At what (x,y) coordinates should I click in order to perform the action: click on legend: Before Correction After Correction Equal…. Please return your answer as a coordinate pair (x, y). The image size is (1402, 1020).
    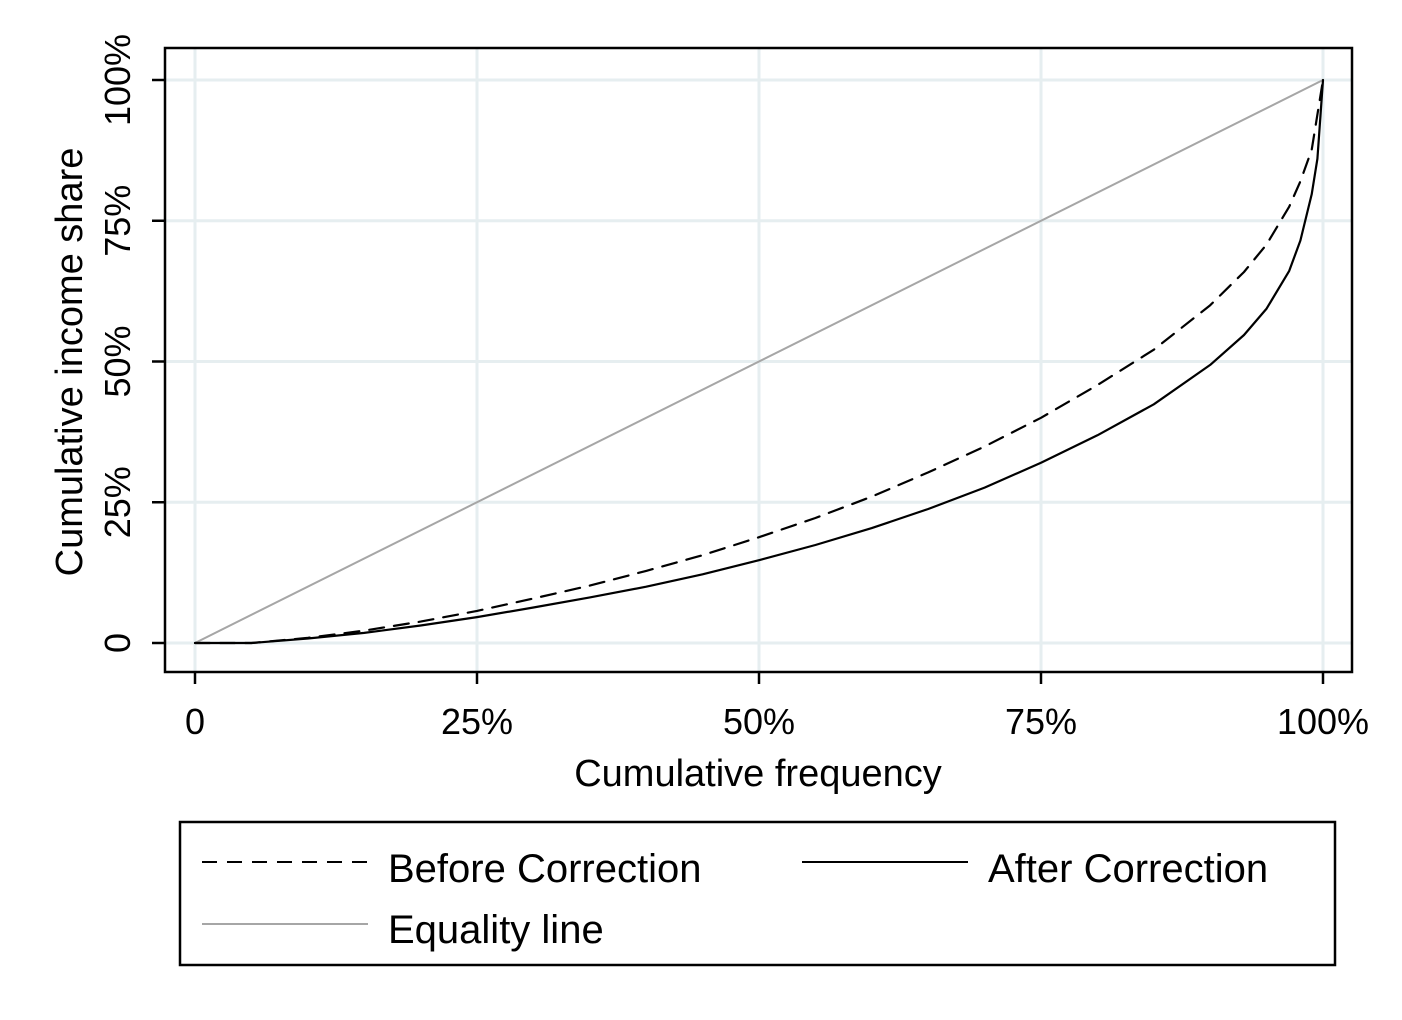
    Looking at the image, I should click on (757, 893).